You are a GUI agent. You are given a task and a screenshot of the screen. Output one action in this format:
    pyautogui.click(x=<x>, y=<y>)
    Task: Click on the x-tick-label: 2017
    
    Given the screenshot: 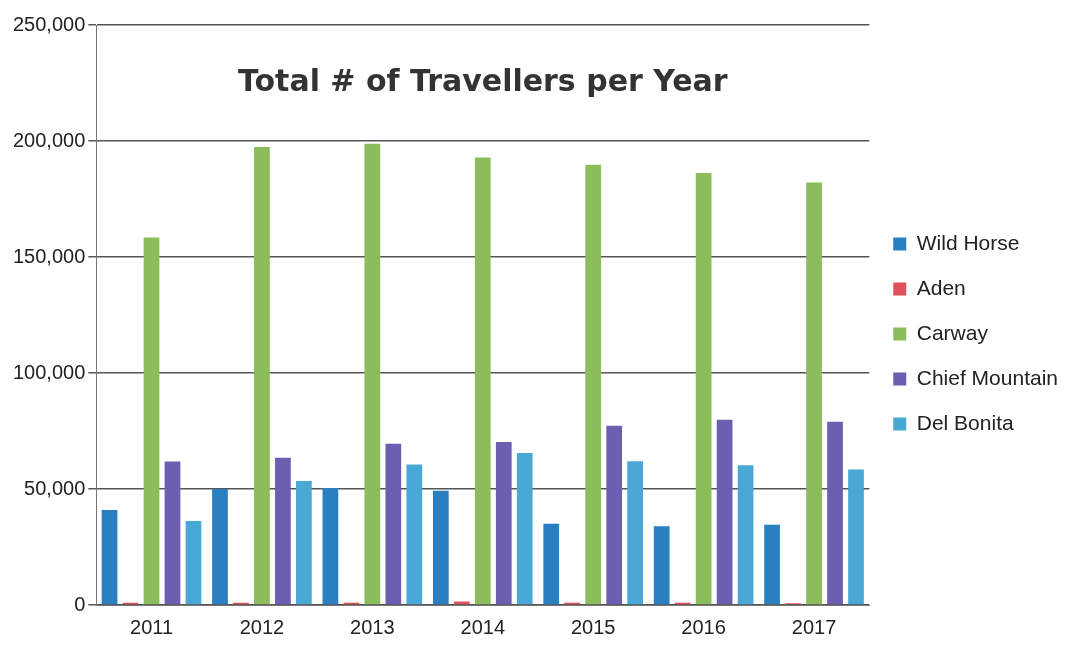 What is the action you would take?
    pyautogui.click(x=814, y=626)
    